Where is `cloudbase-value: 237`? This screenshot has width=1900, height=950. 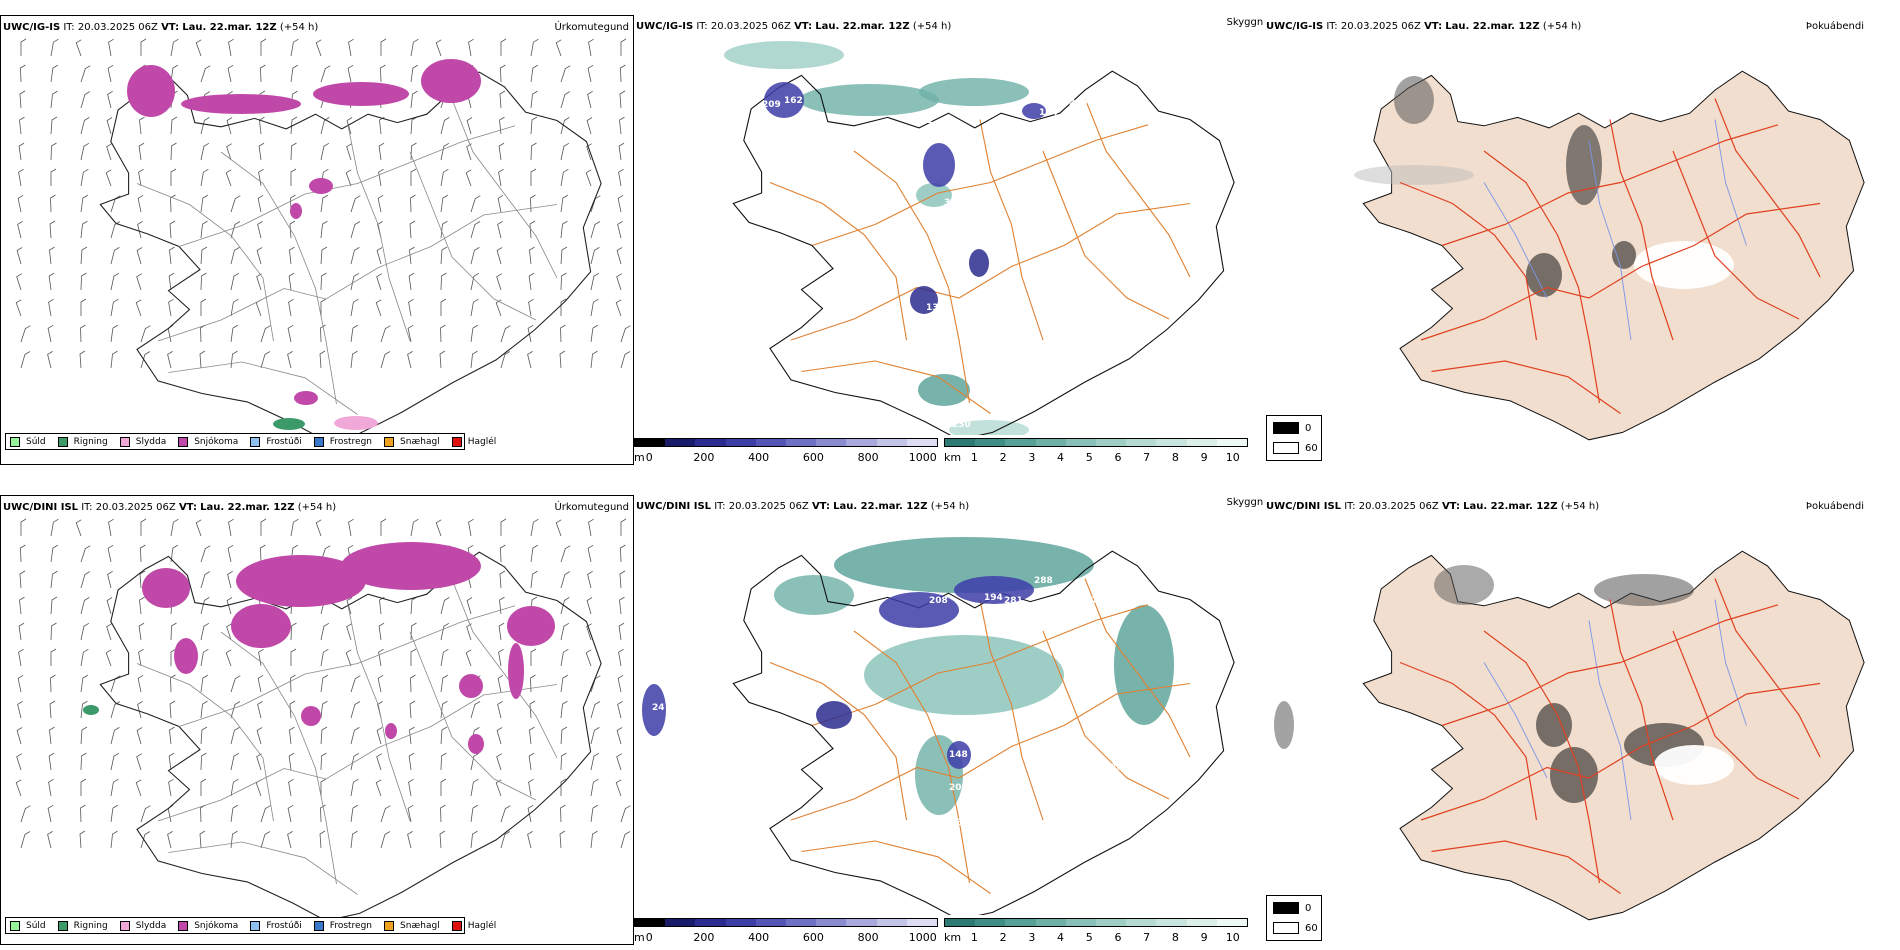 cloudbase-value: 237 is located at coordinates (1043, 608).